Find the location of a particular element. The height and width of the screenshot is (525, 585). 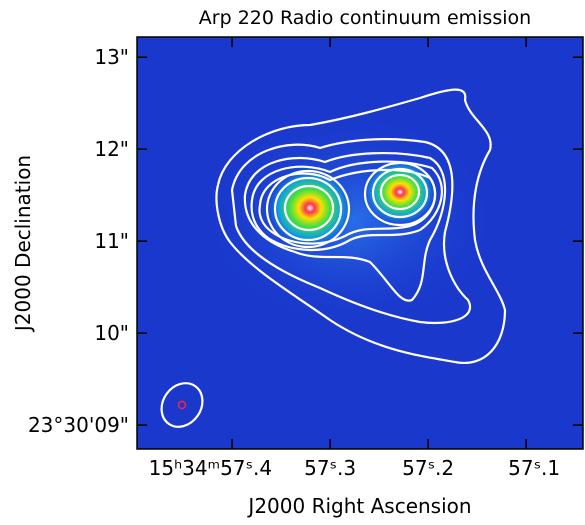

x-axis-label: J2000 Right Ascension is located at coordinates (358, 506).